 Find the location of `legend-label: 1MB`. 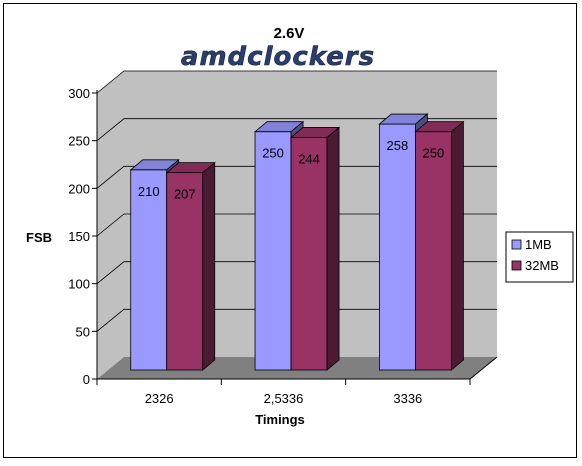

legend-label: 1MB is located at coordinates (538, 244).